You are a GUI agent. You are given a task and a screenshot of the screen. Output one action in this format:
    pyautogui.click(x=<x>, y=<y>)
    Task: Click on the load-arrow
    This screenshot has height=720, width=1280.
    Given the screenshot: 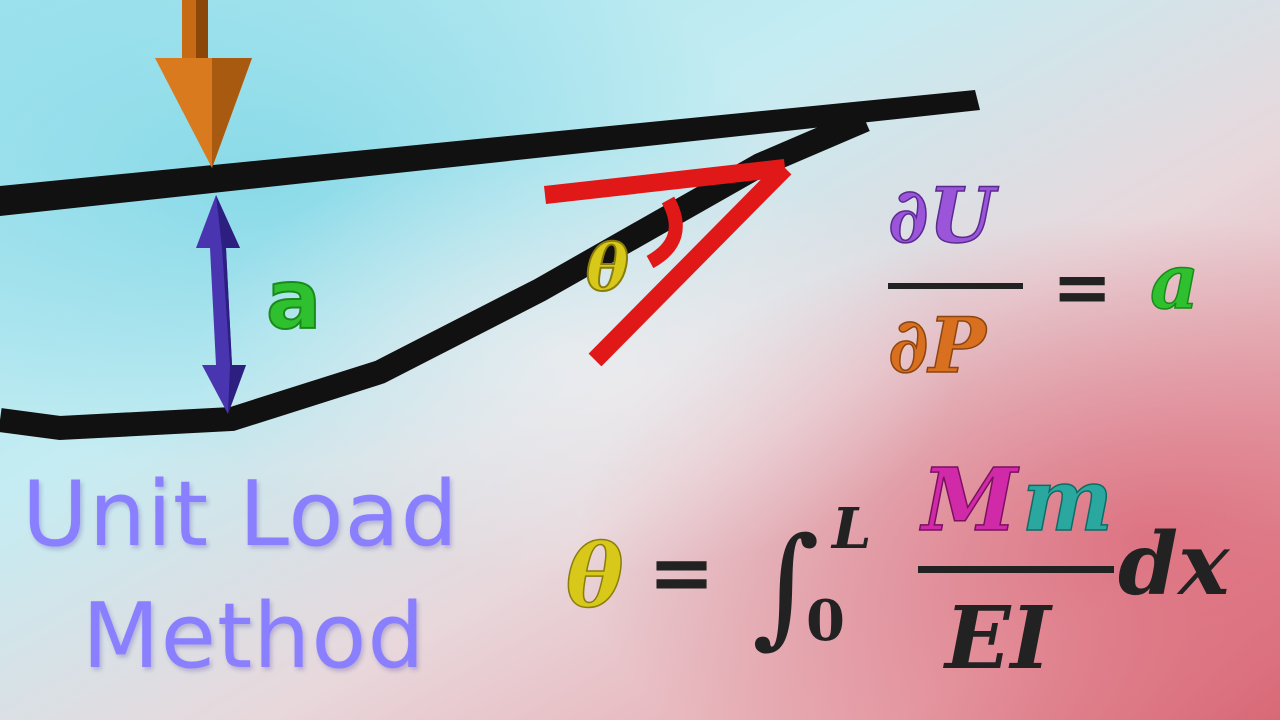 What is the action you would take?
    pyautogui.click(x=203, y=84)
    